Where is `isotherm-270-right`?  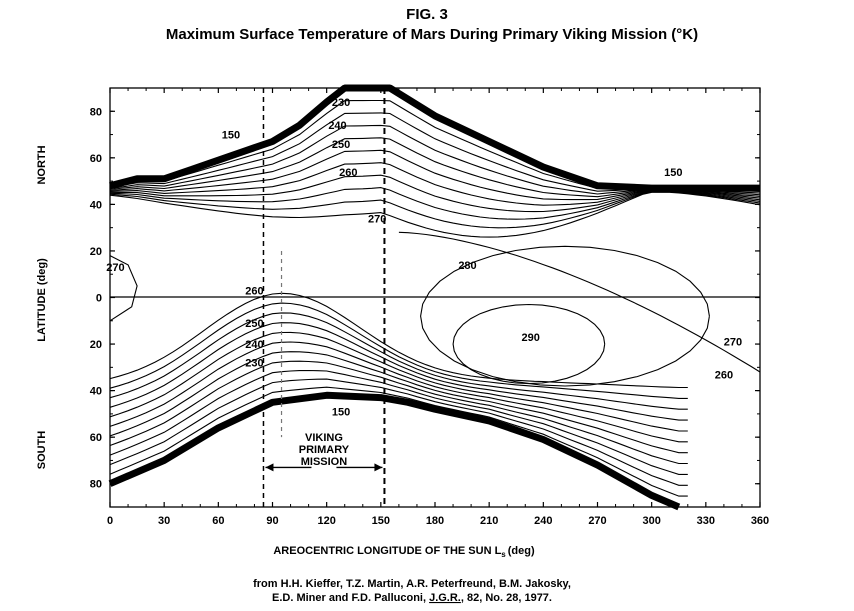 isotherm-270-right is located at coordinates (579, 302).